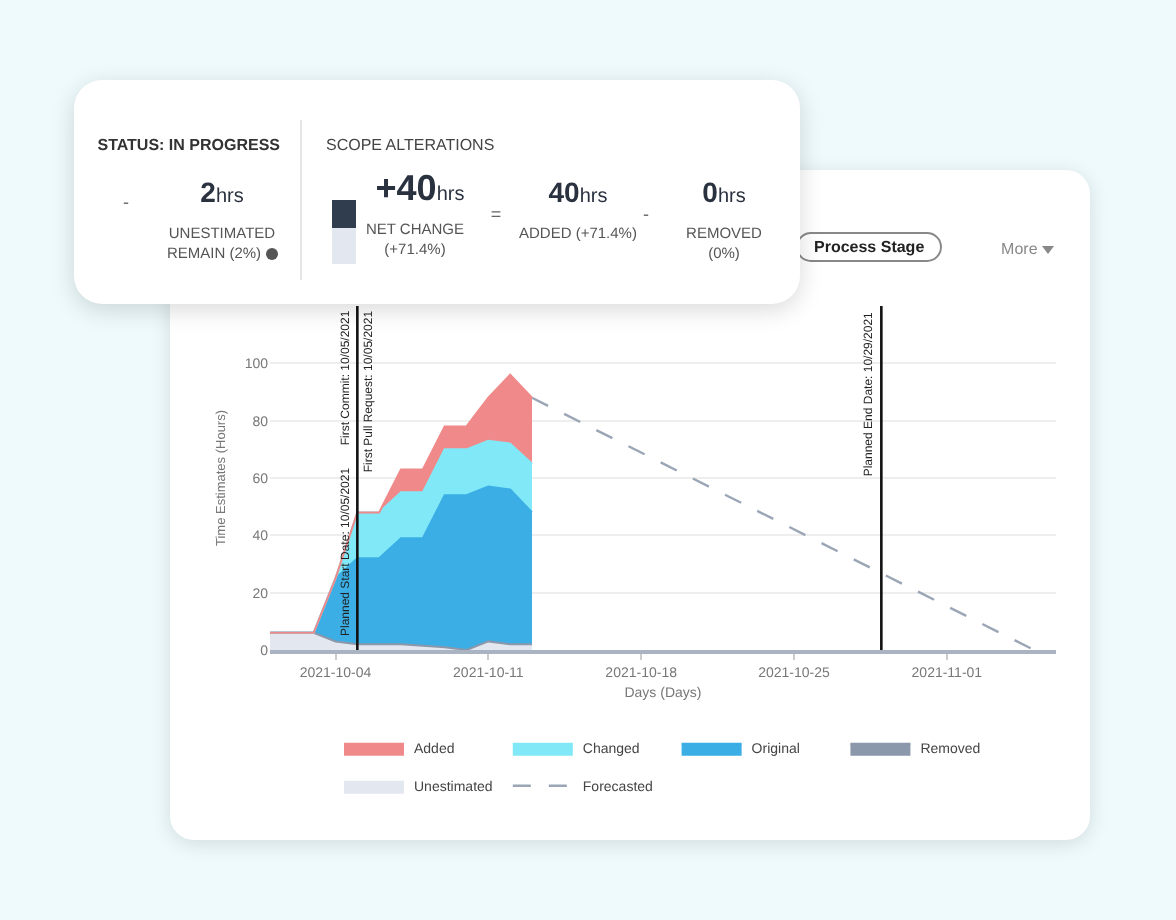 The image size is (1176, 920). What do you see at coordinates (420, 188) in the screenshot?
I see `text: +40hrs` at bounding box center [420, 188].